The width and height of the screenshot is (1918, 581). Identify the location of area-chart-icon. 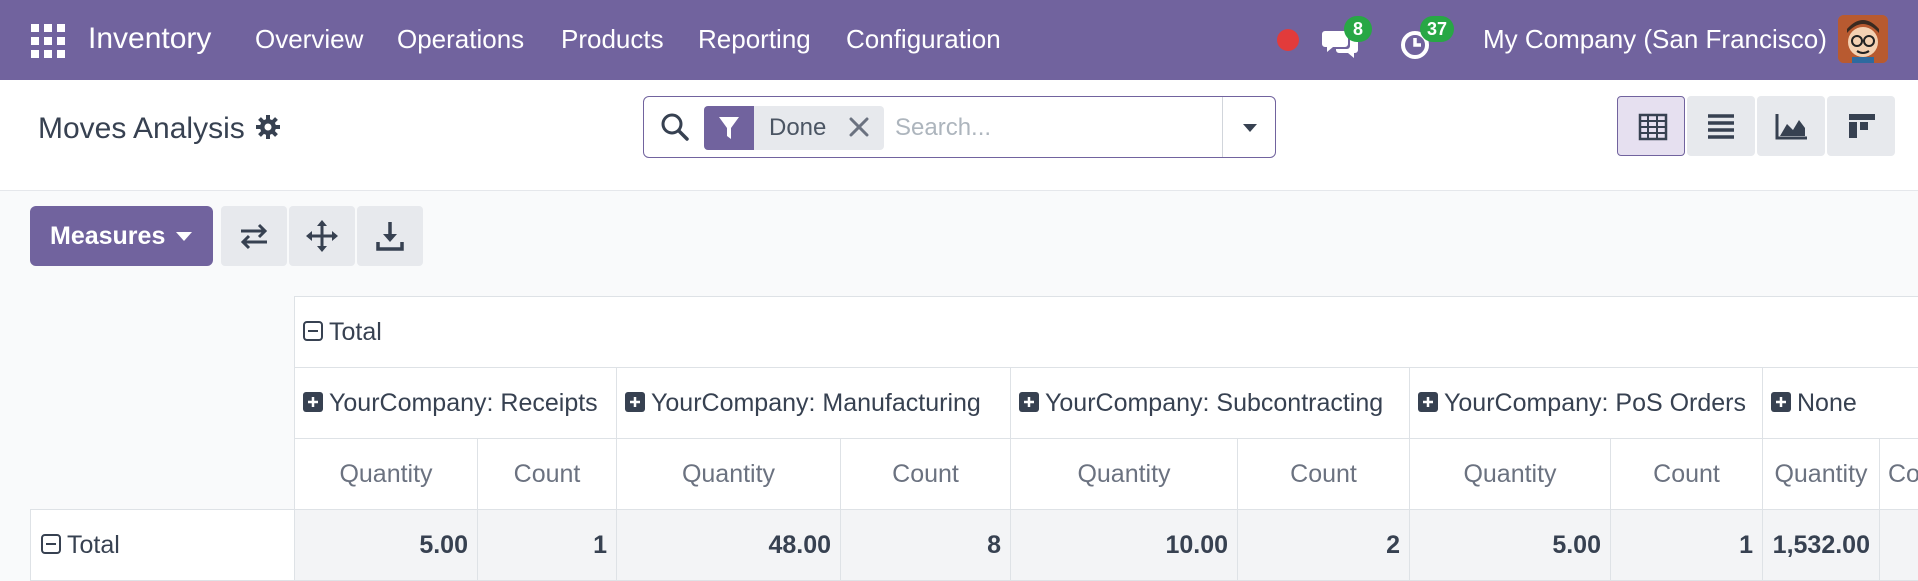
(1791, 127).